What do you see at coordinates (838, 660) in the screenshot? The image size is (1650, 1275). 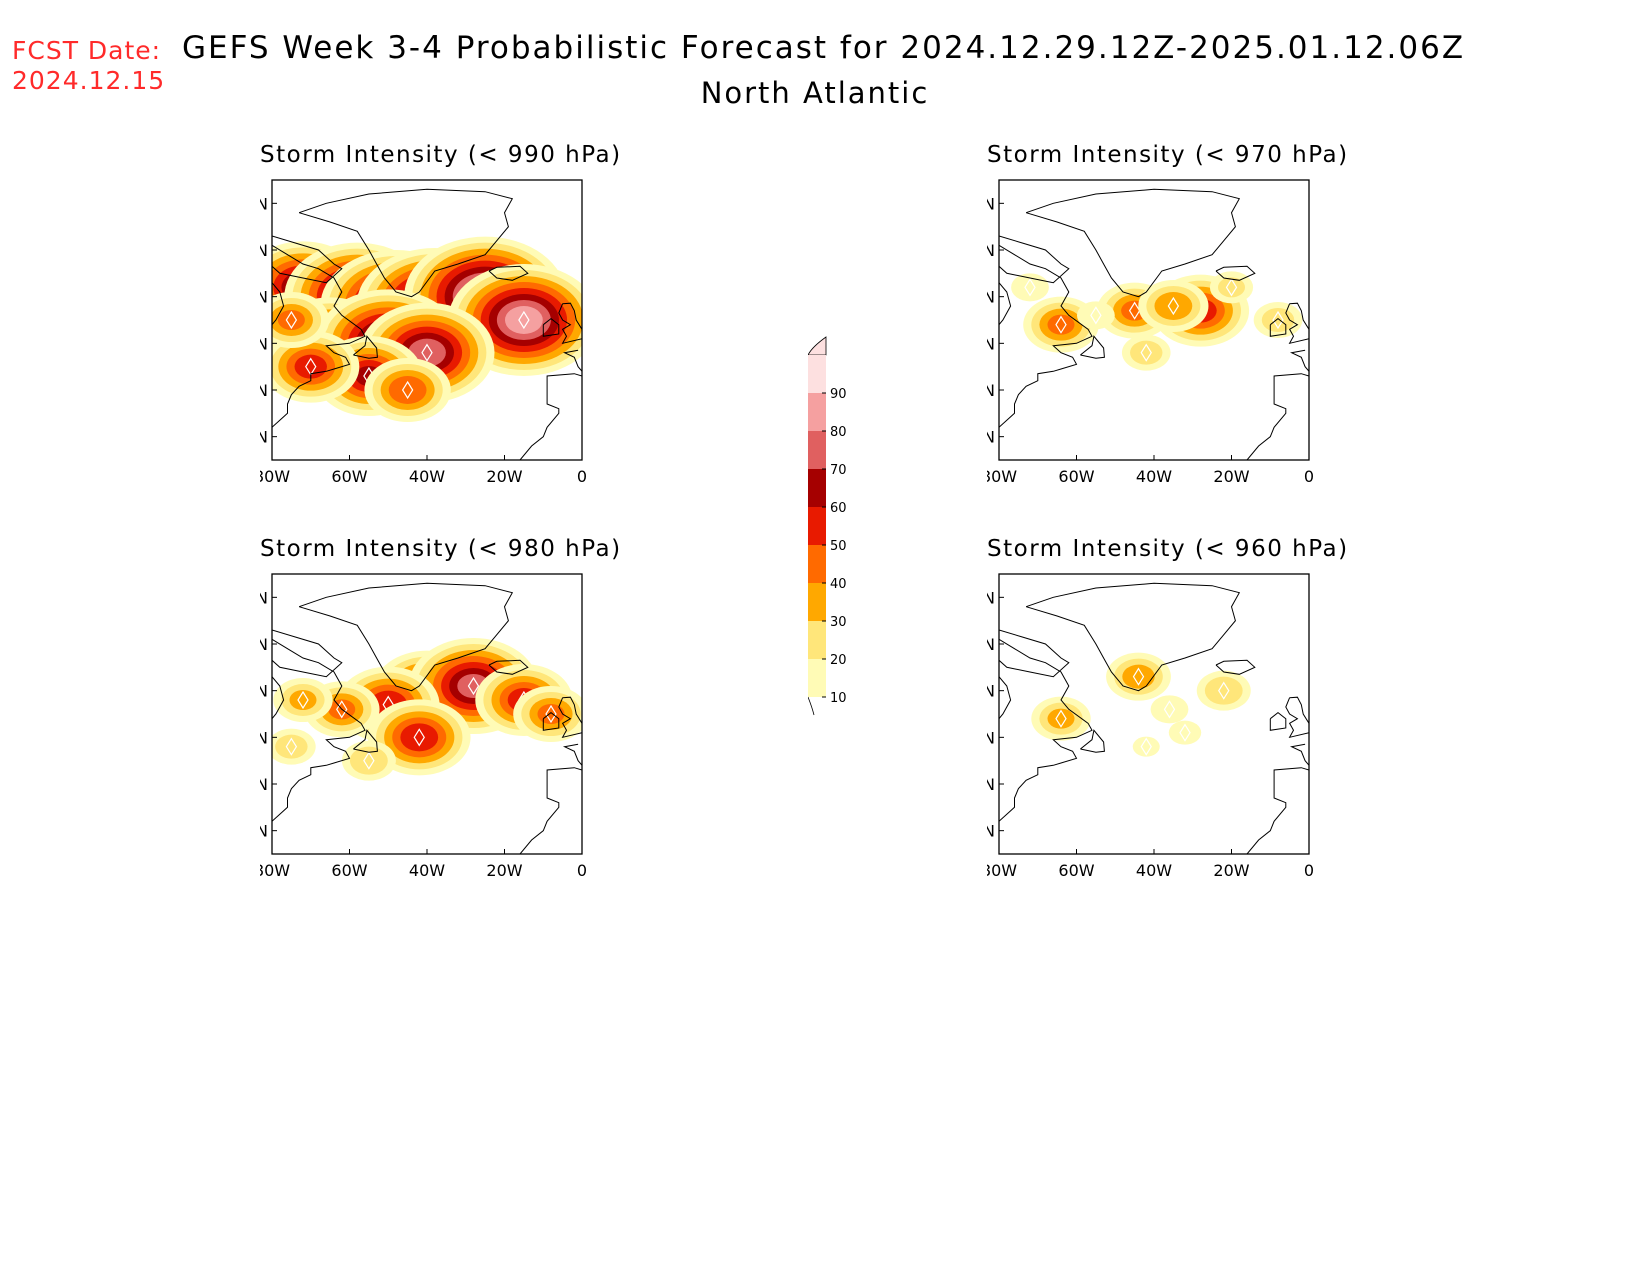 I see `colorbar-label: 20` at bounding box center [838, 660].